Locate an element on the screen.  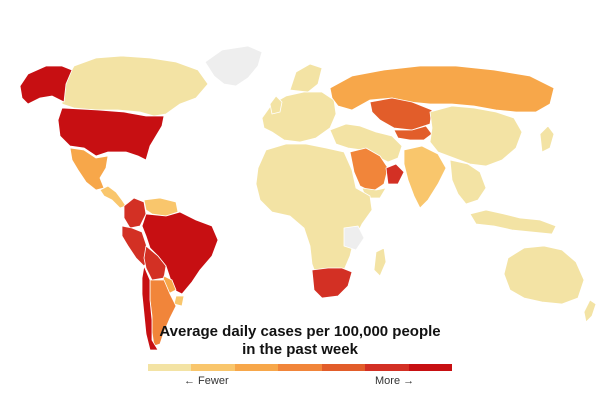
region-scandinavia is located at coordinates (306, 78).